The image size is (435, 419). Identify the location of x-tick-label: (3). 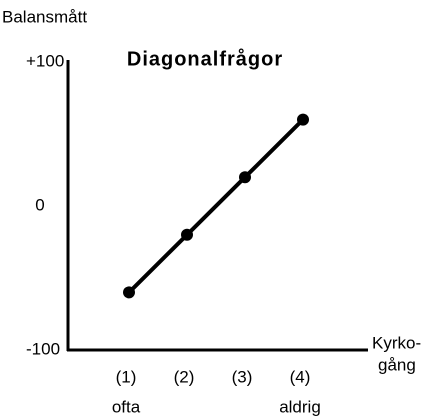
(242, 376).